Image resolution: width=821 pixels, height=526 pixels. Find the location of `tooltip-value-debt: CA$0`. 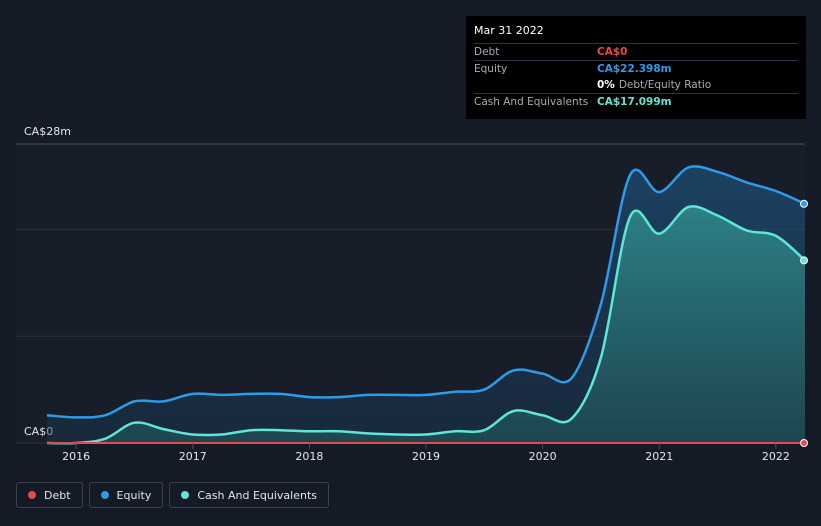

tooltip-value-debt: CA$0 is located at coordinates (612, 52).